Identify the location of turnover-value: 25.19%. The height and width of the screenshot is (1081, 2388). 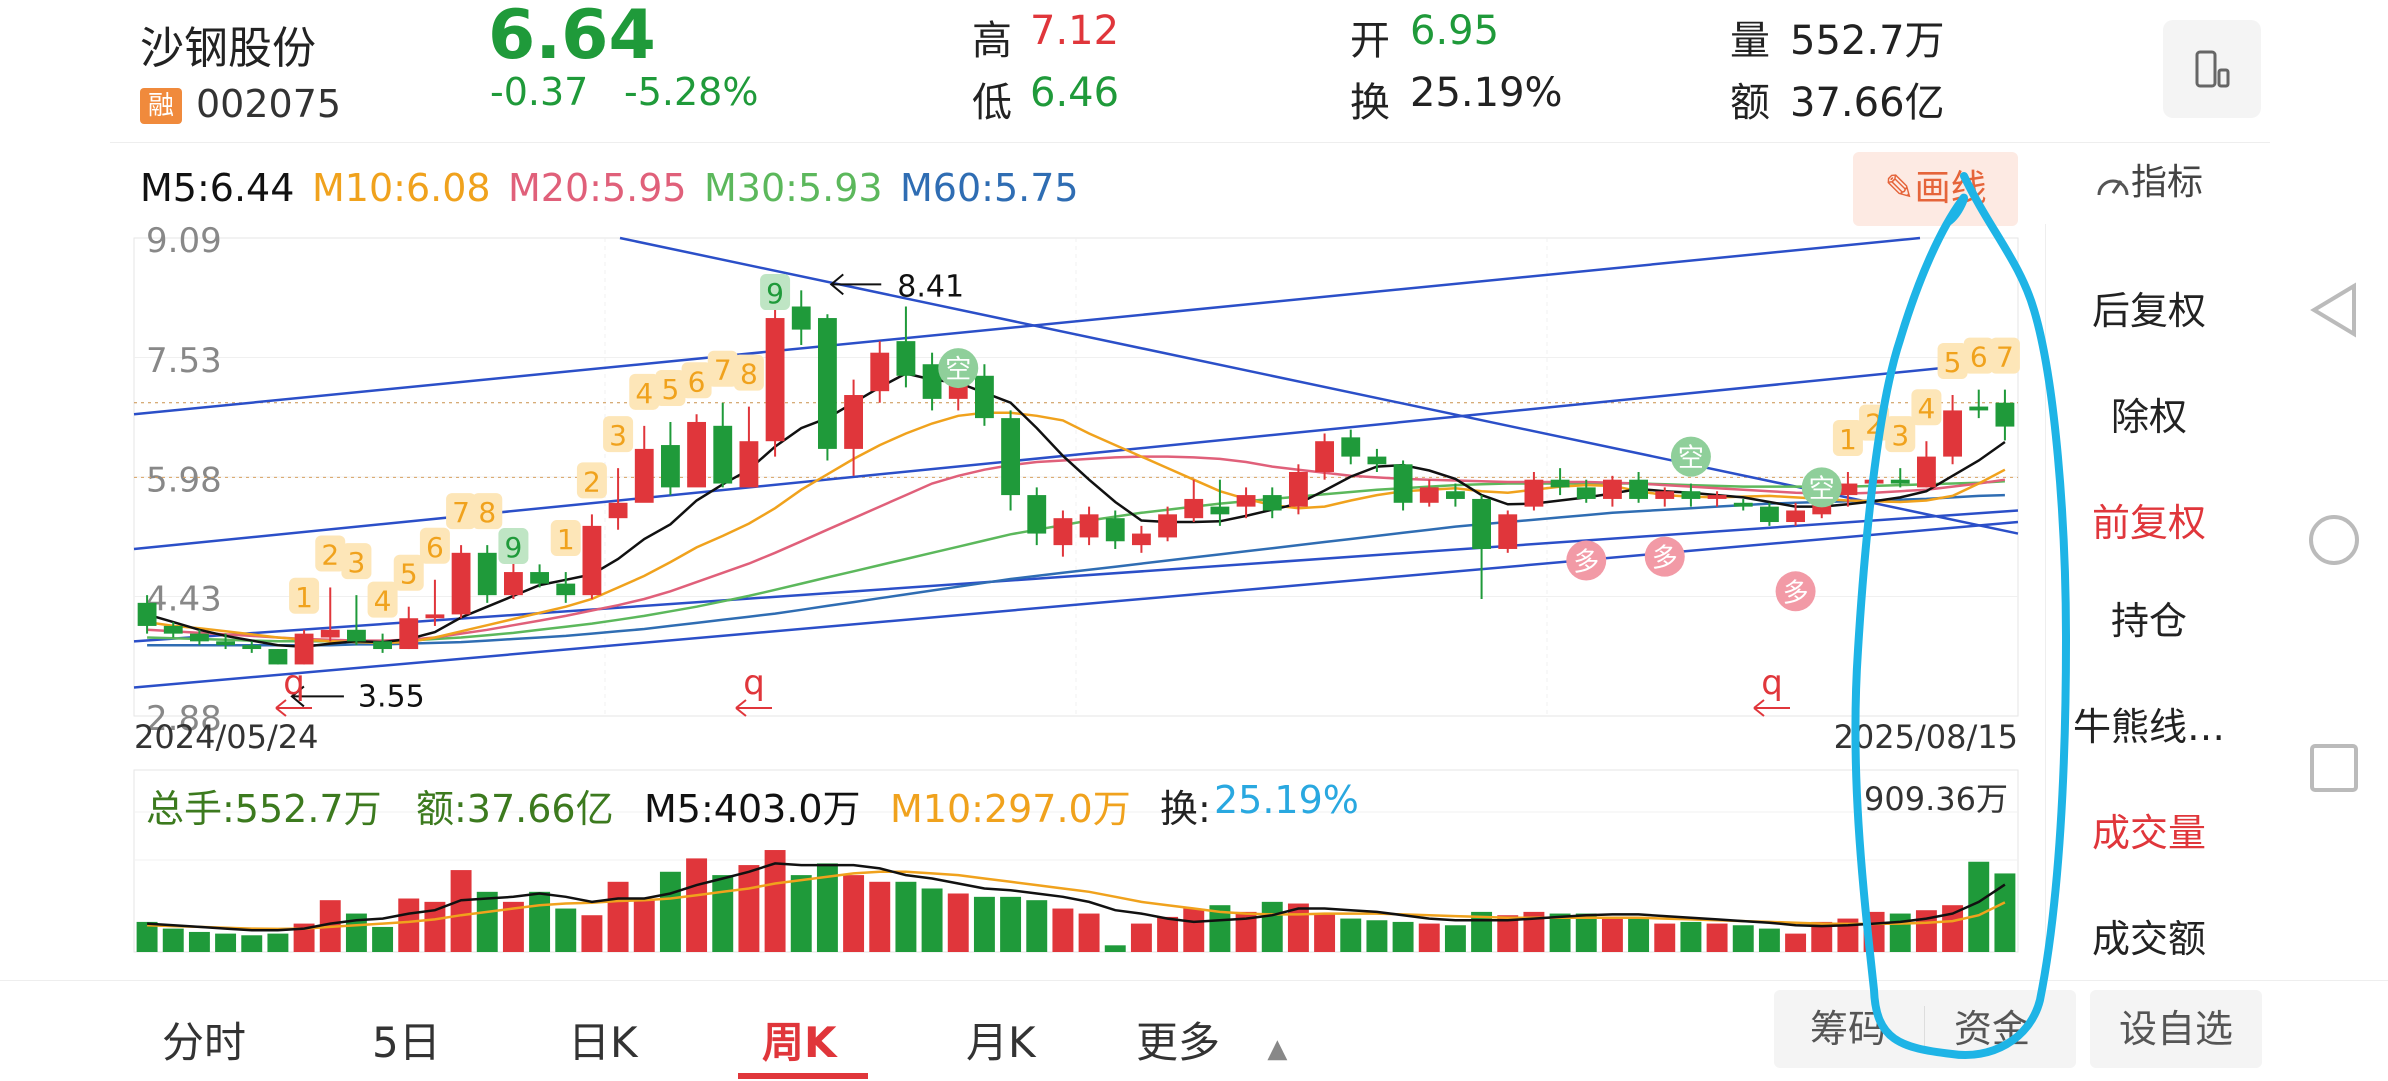
(1486, 93).